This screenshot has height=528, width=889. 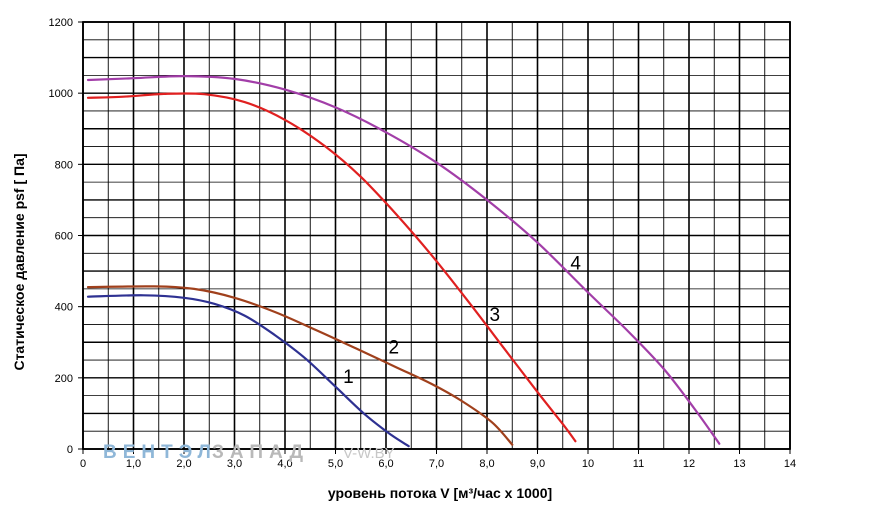 What do you see at coordinates (70, 450) in the screenshot?
I see `y-tick-label: 0` at bounding box center [70, 450].